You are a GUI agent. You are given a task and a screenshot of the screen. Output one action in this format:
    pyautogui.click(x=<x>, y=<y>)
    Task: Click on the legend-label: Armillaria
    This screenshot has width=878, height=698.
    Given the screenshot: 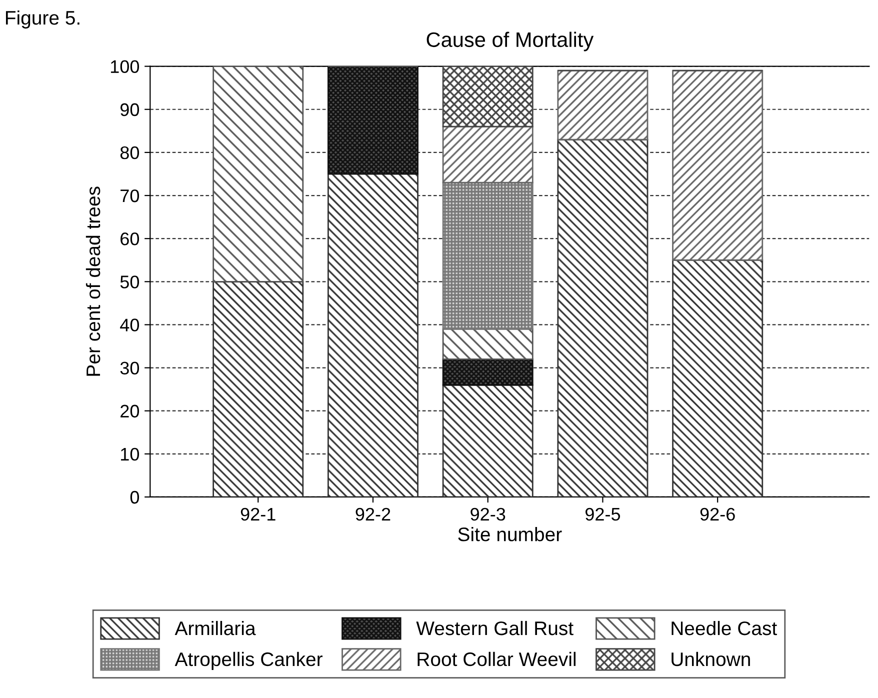 What is the action you would take?
    pyautogui.click(x=215, y=628)
    